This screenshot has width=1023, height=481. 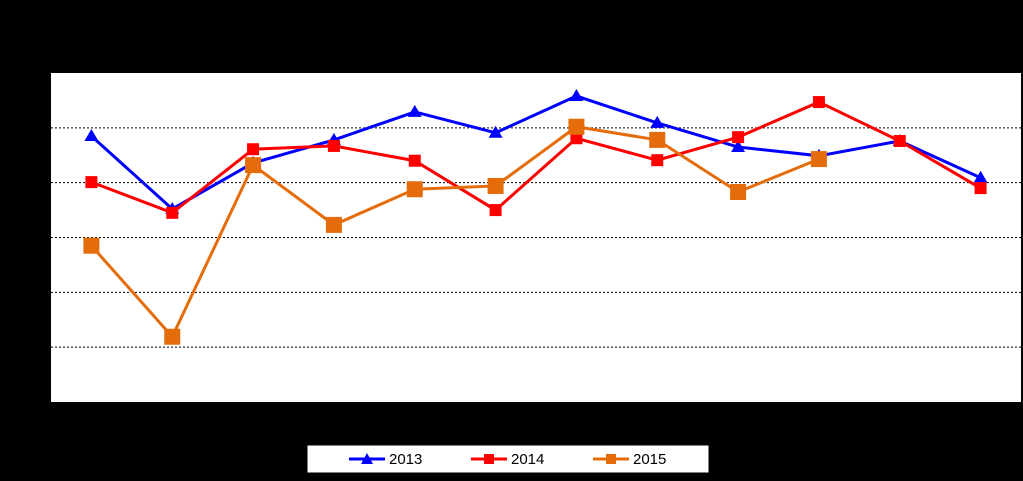 I want to click on legend-label: 2013, so click(x=405, y=459).